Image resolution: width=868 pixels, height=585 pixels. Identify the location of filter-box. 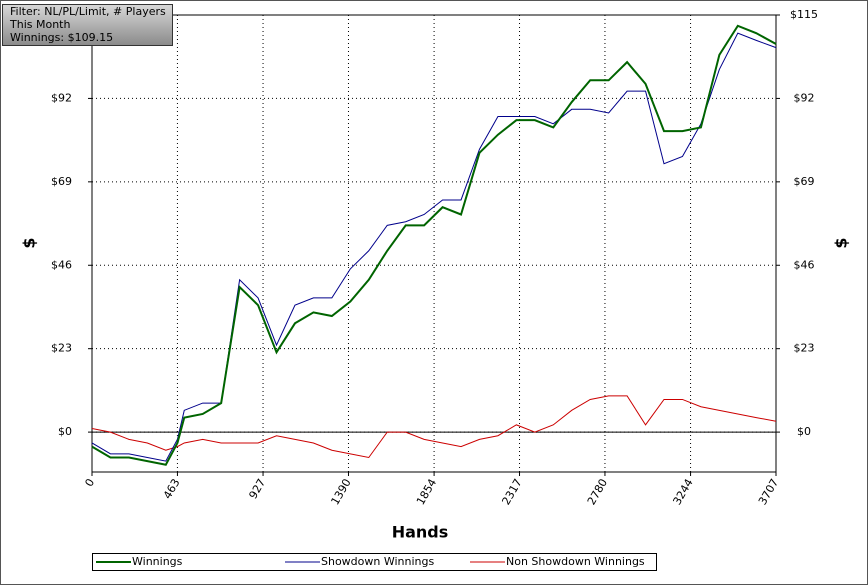
(87, 25).